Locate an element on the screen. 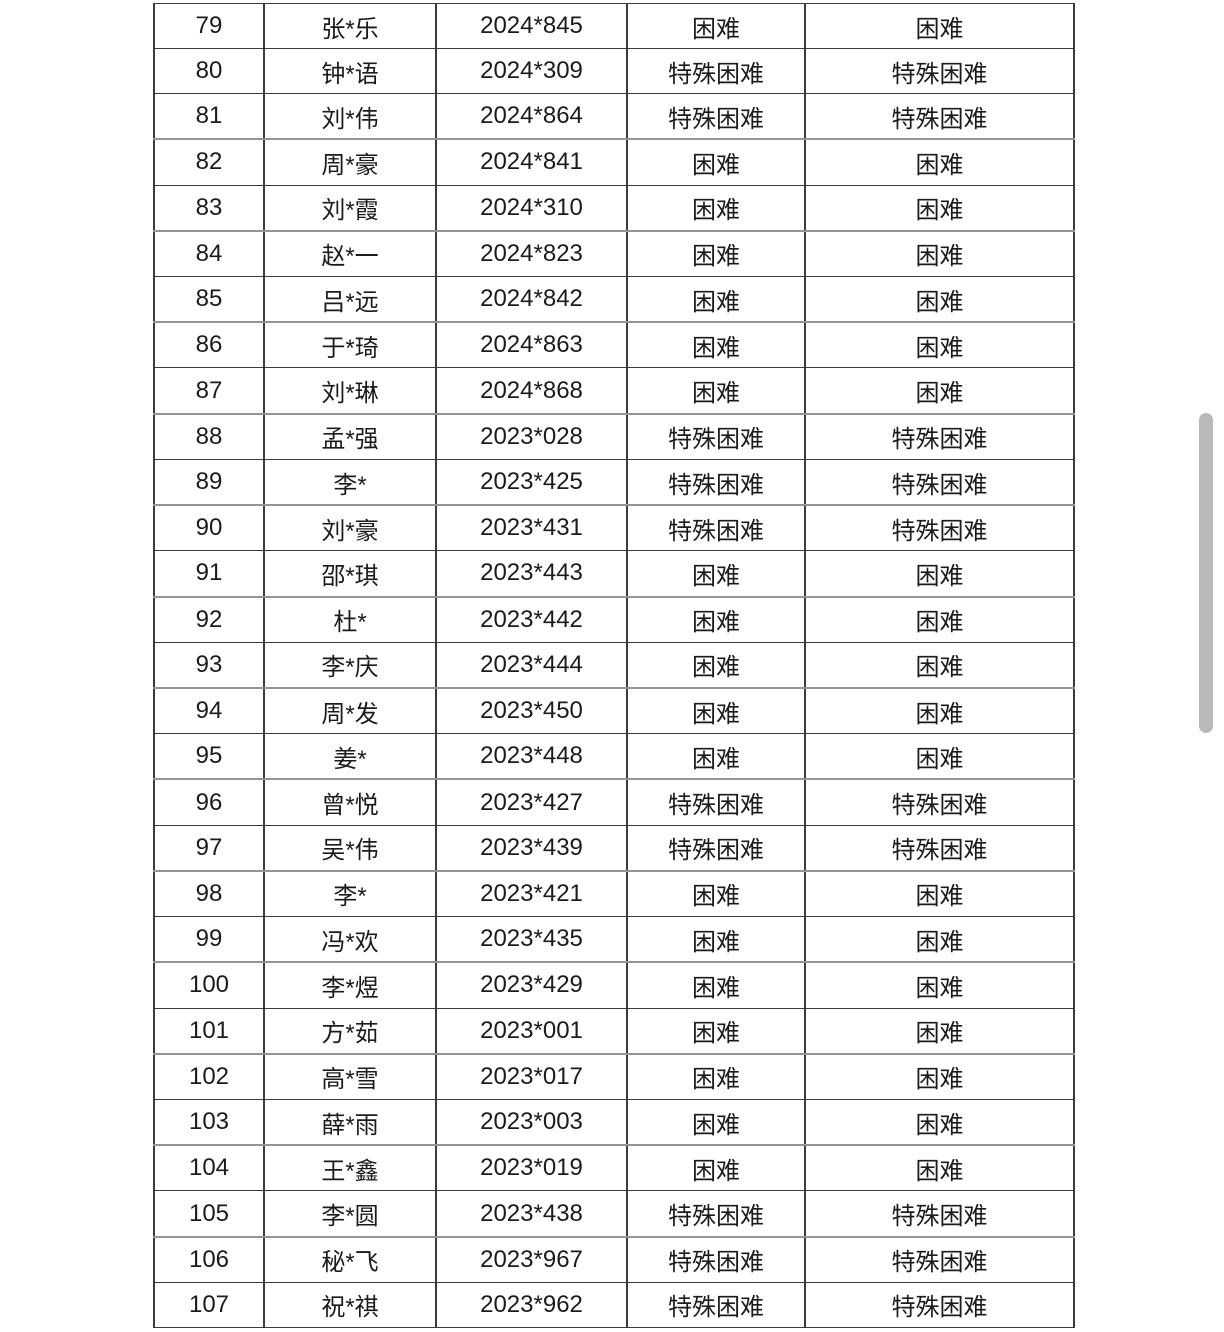 The height and width of the screenshot is (1332, 1224). cell-serial-number: 80 is located at coordinates (209, 71).